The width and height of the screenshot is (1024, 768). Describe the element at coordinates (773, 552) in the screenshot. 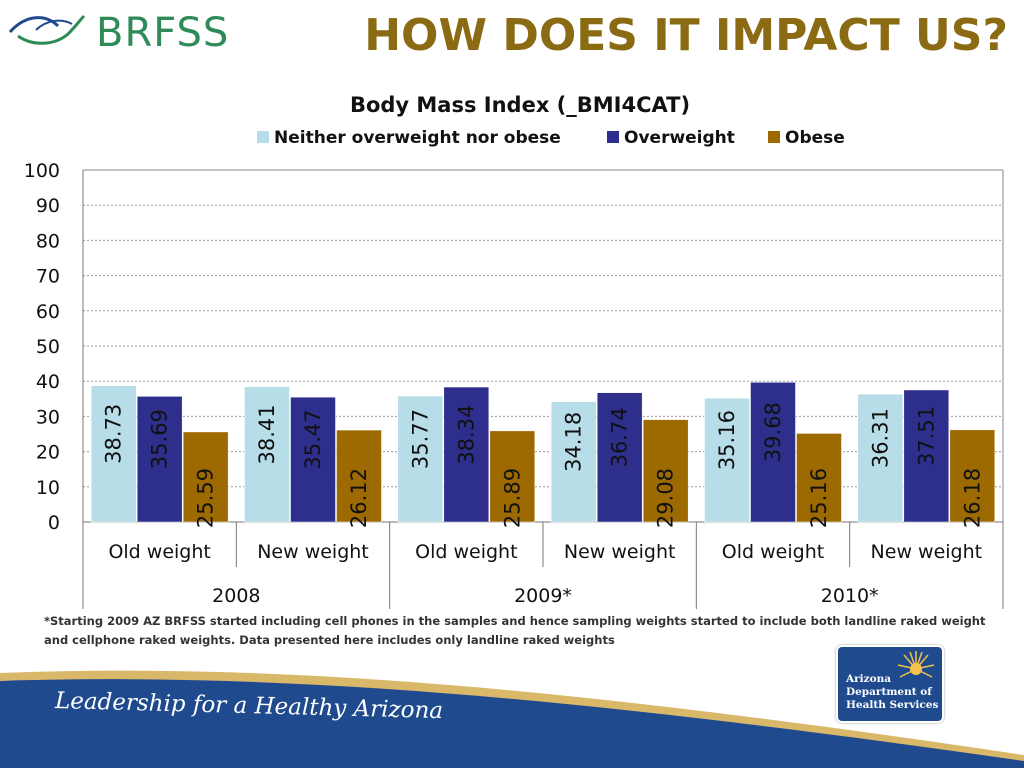

I see `x-tick-label-5: Old weight` at that location.